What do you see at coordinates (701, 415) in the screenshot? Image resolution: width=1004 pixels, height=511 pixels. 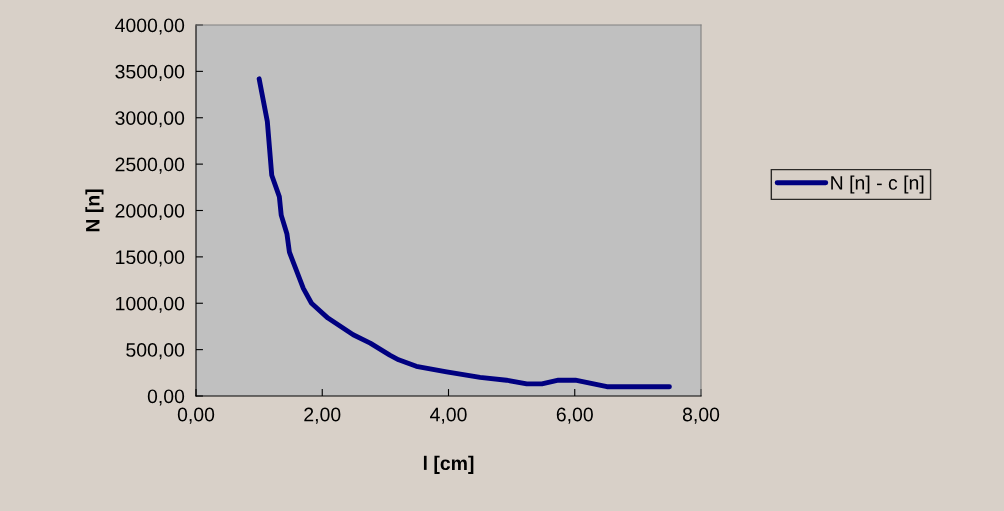 I see `x-tick-label: 8,00` at bounding box center [701, 415].